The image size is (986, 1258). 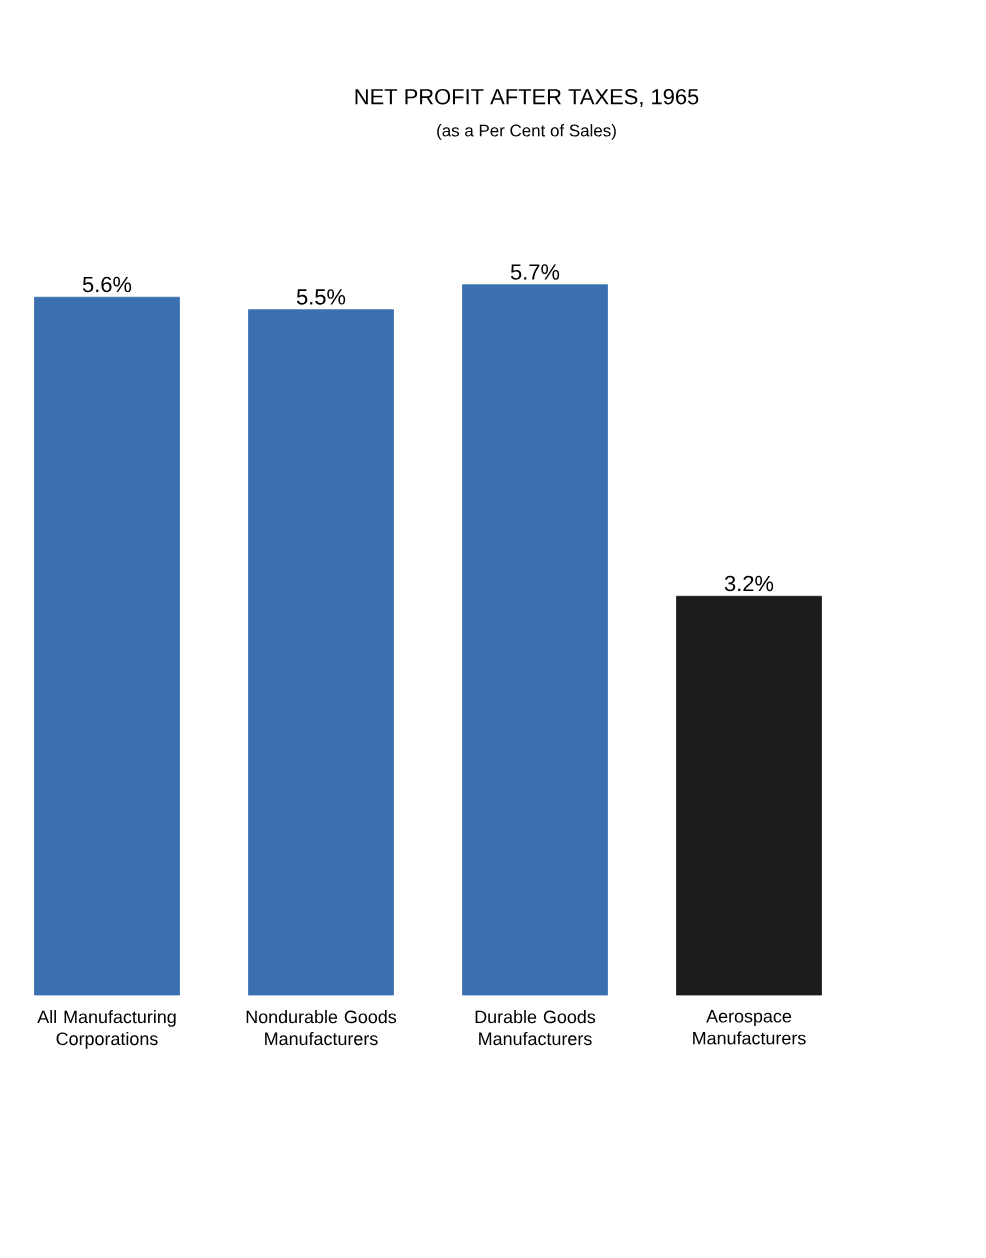 What do you see at coordinates (535, 1028) in the screenshot?
I see `x-tick-label: Durable Goods Manufacturers` at bounding box center [535, 1028].